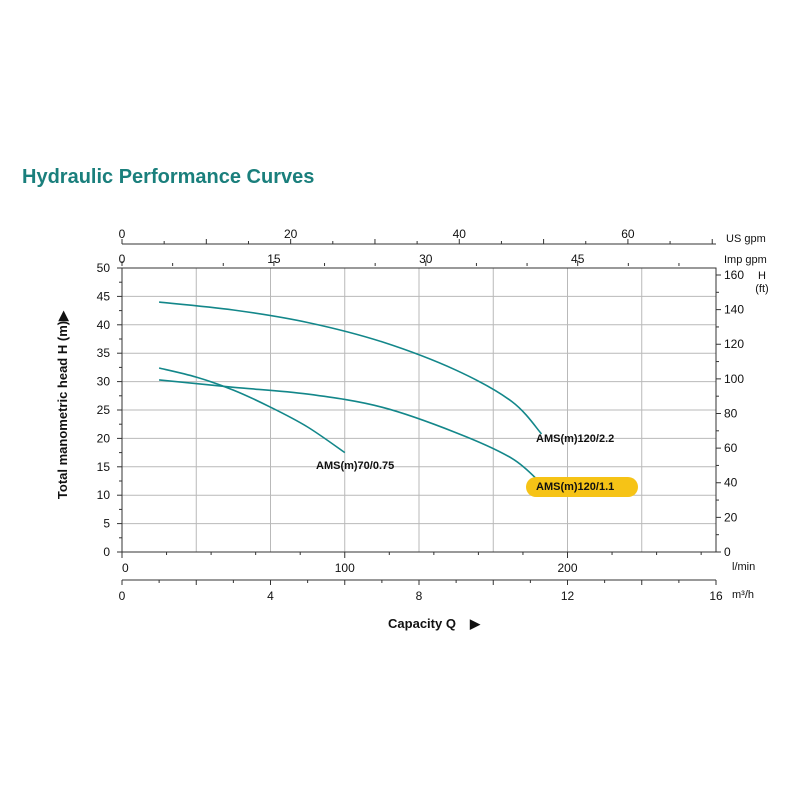 The image size is (800, 800). I want to click on y-tick-label: 40, so click(104, 325).